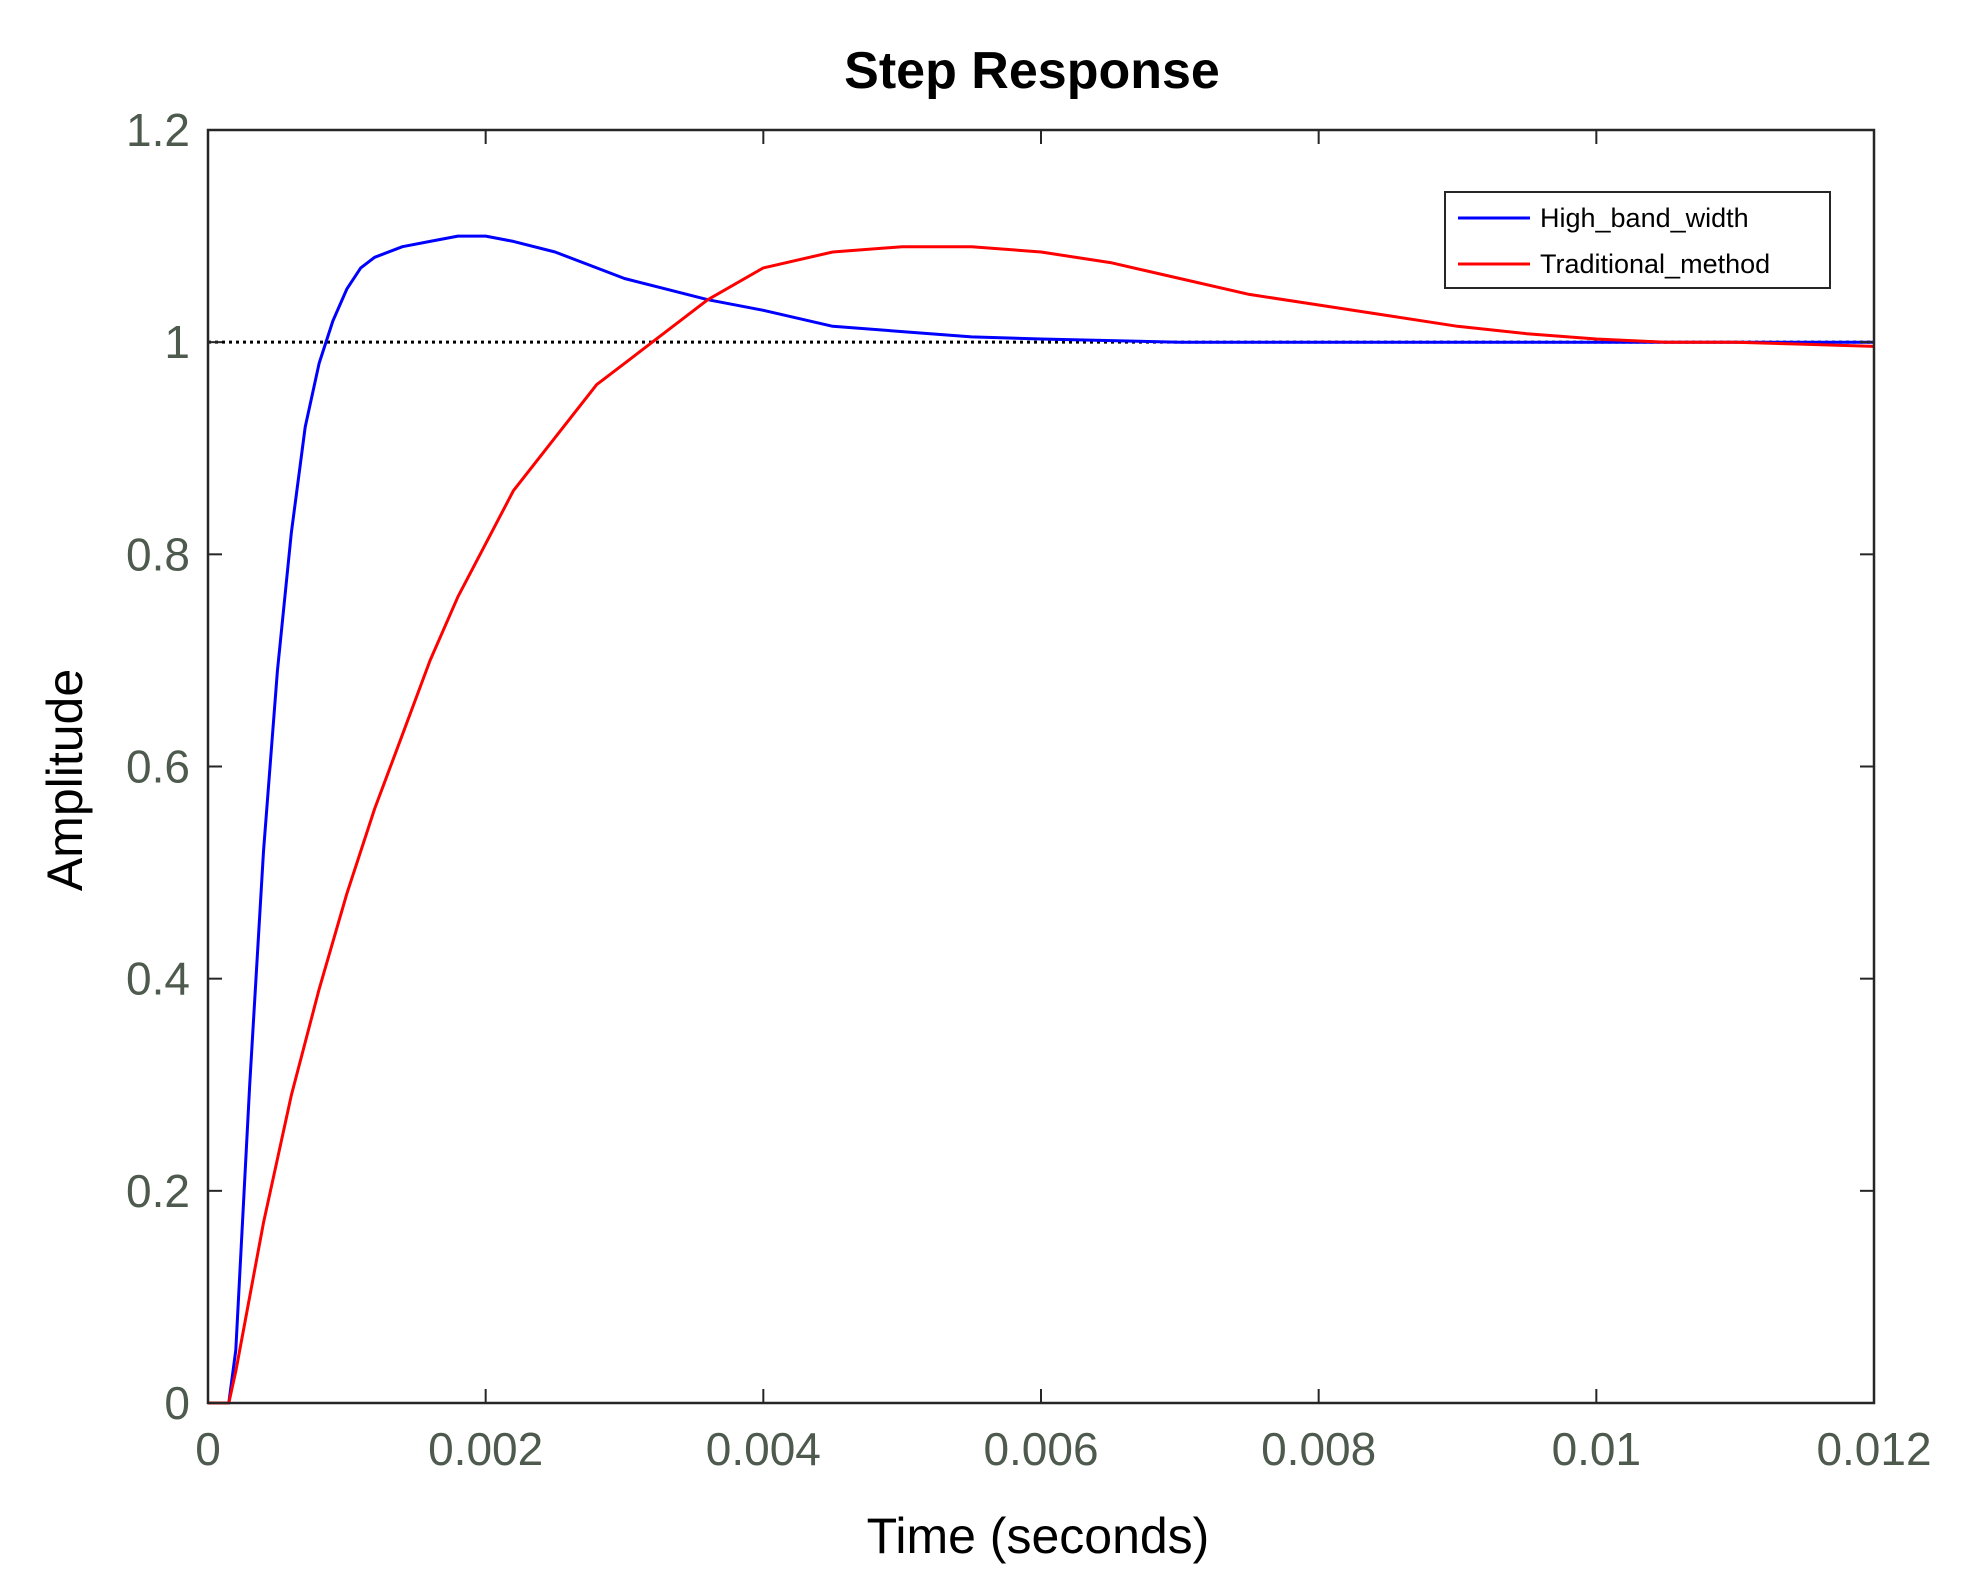  I want to click on x-tick-label: 0.006, so click(1040, 1449).